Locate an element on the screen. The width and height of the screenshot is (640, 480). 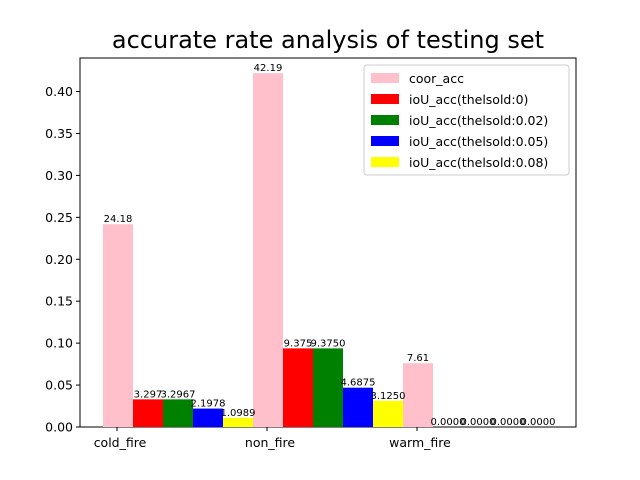
y-tick-label: 0.20 is located at coordinates (59, 259).